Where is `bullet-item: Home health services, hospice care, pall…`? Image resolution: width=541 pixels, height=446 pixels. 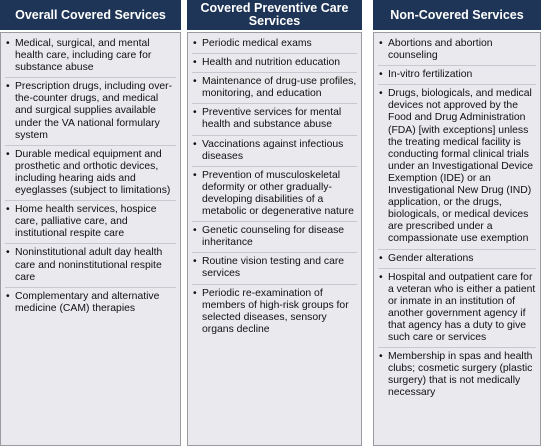 bullet-item: Home health services, hospice care, pall… is located at coordinates (90, 223).